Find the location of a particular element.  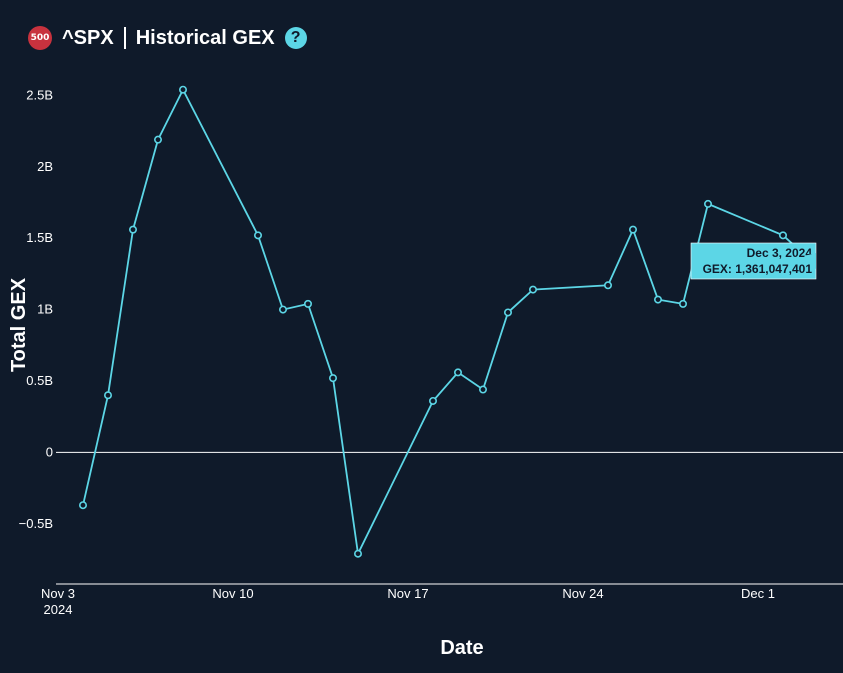

y-tick-label: 0.5B is located at coordinates (39, 380).